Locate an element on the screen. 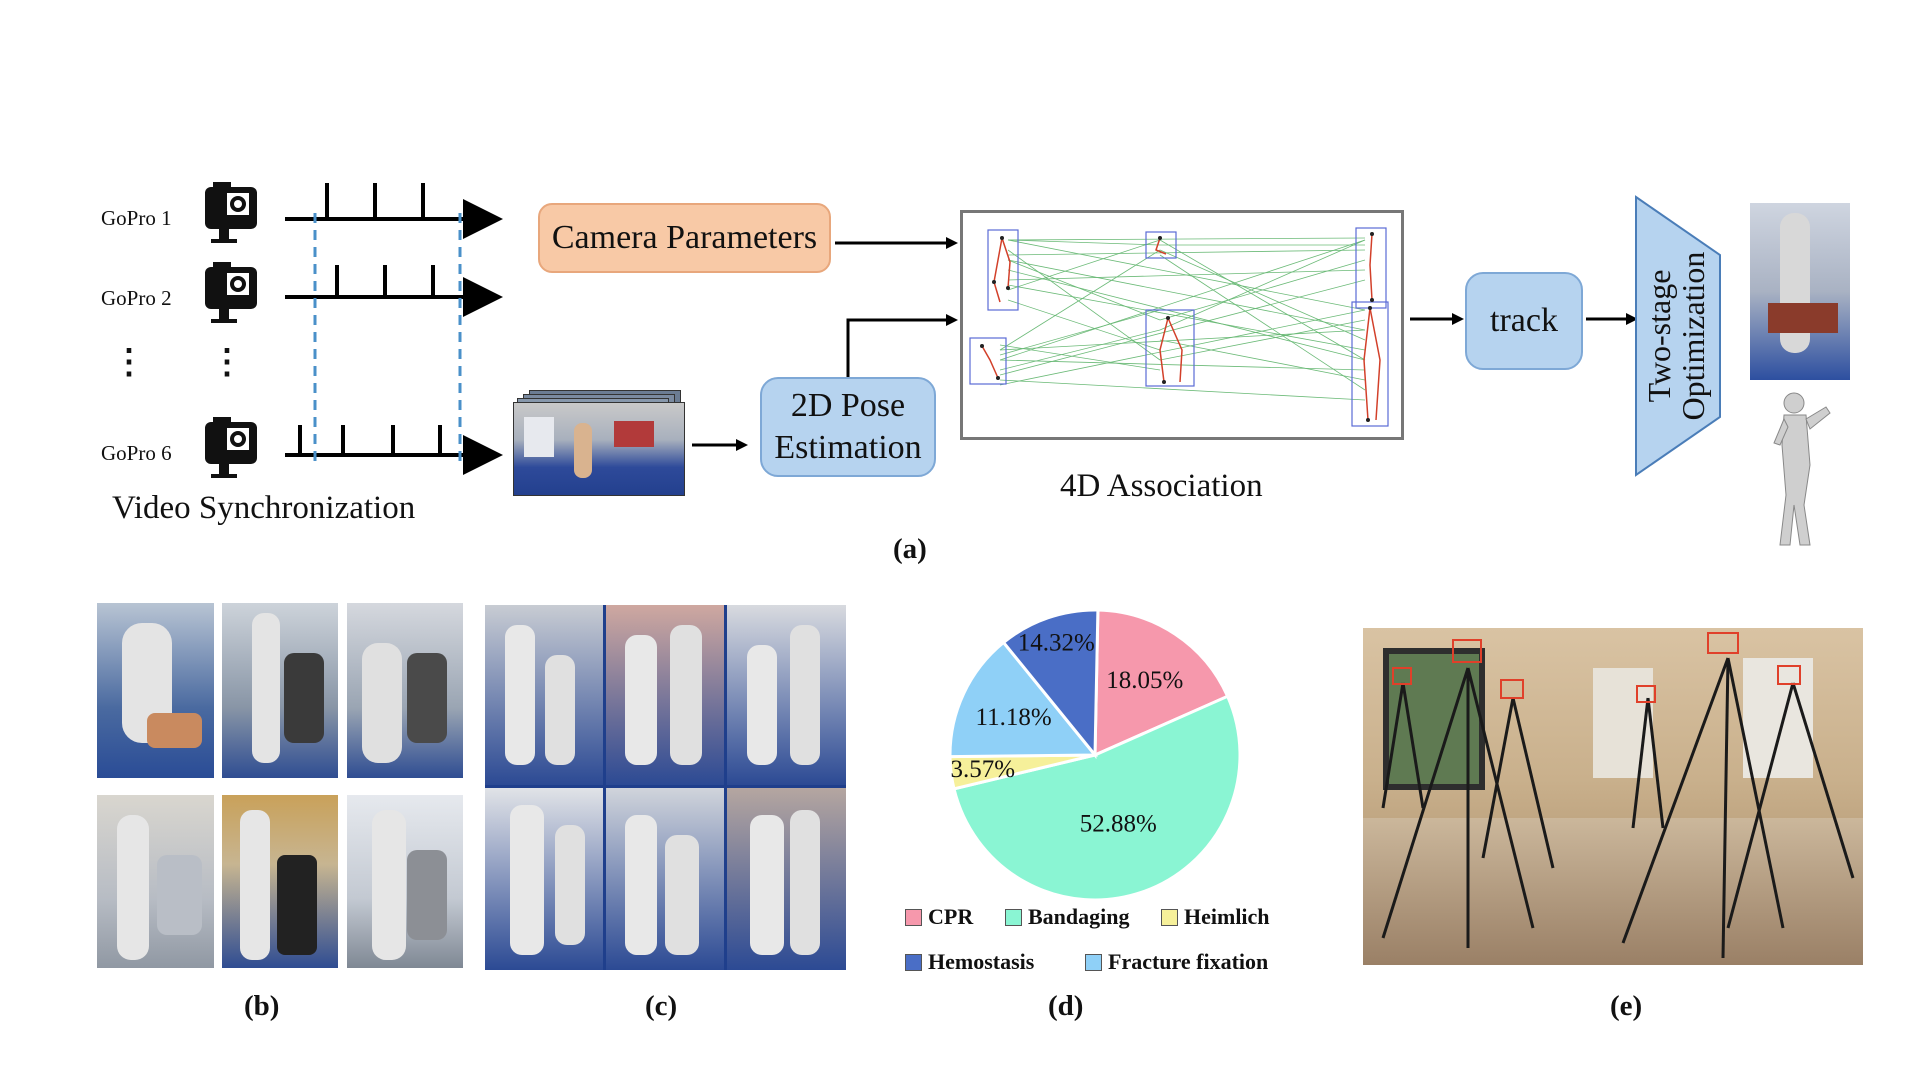 This screenshot has width=1920, height=1080. legend-swatch-fracture is located at coordinates (1093, 962).